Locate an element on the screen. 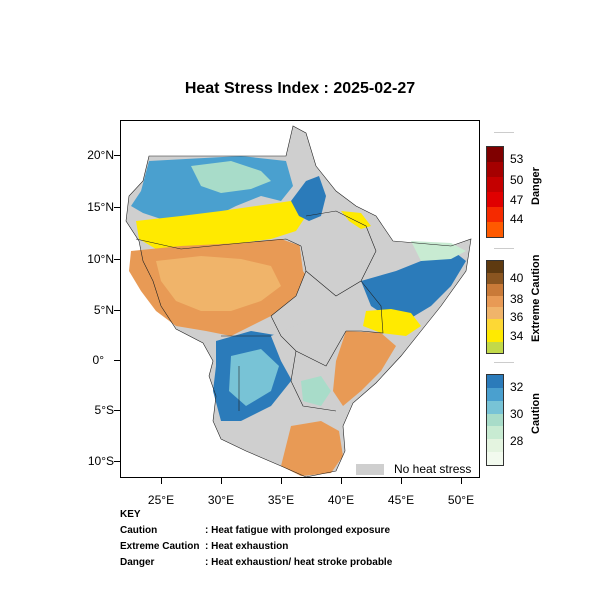 This screenshot has width=600, height=600. region-tanzania-orange is located at coordinates (312, 448).